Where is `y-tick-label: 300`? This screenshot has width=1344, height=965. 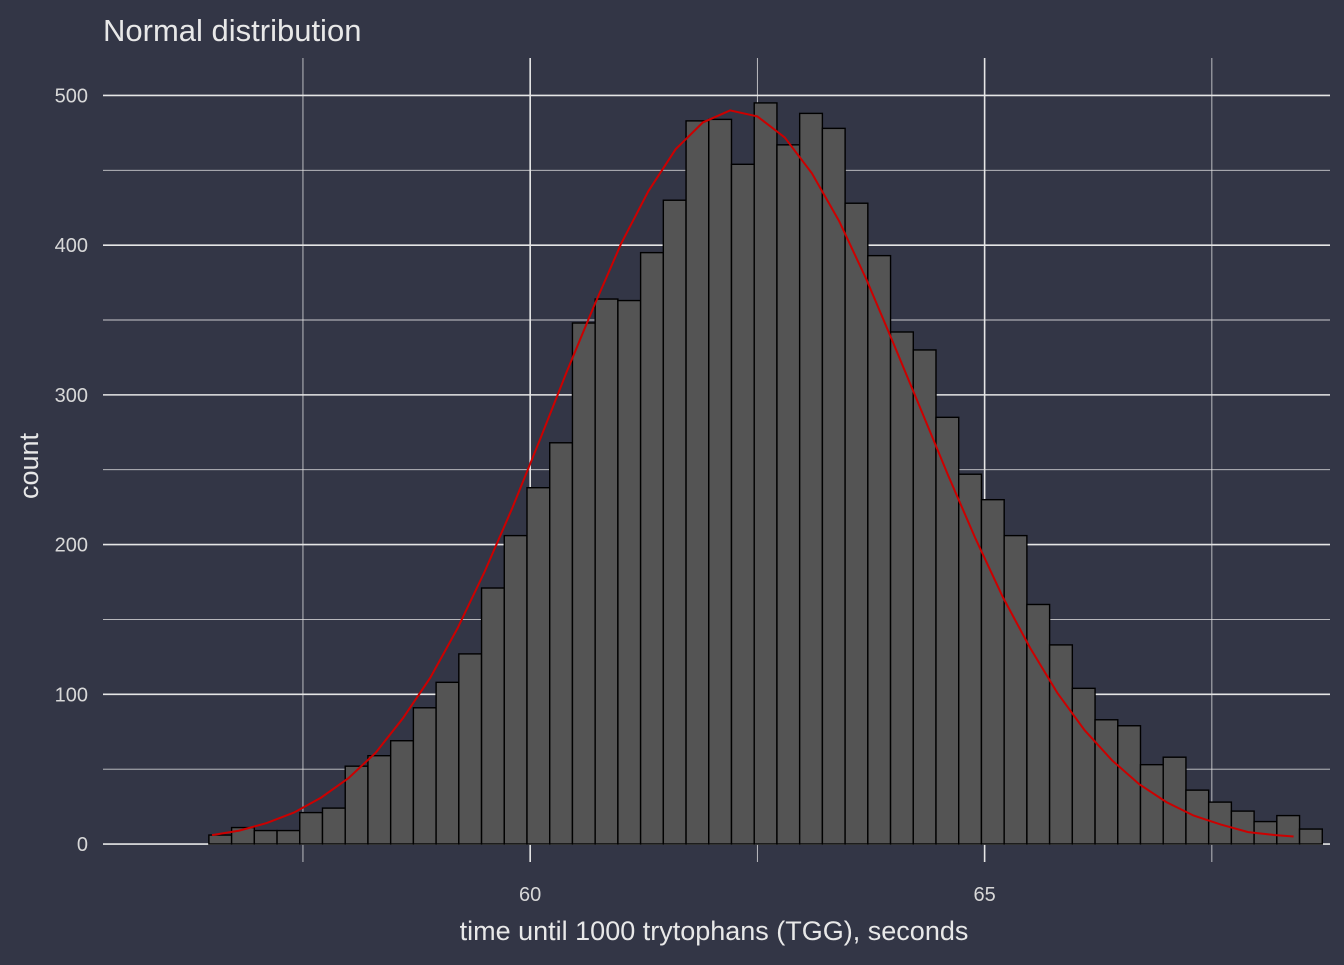 y-tick-label: 300 is located at coordinates (71, 396).